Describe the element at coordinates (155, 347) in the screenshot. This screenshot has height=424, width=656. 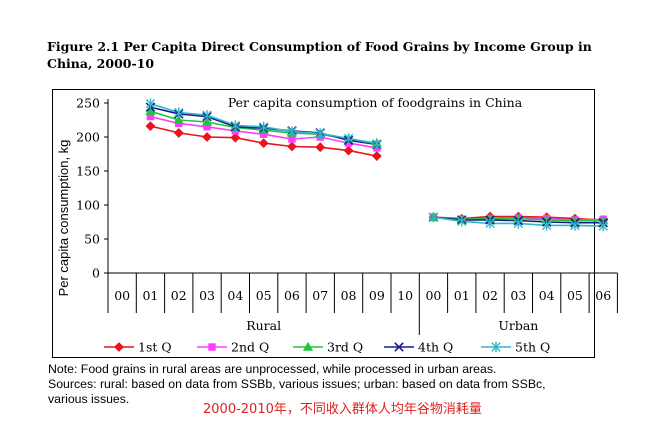
I see `legend-label: 1st Q` at that location.